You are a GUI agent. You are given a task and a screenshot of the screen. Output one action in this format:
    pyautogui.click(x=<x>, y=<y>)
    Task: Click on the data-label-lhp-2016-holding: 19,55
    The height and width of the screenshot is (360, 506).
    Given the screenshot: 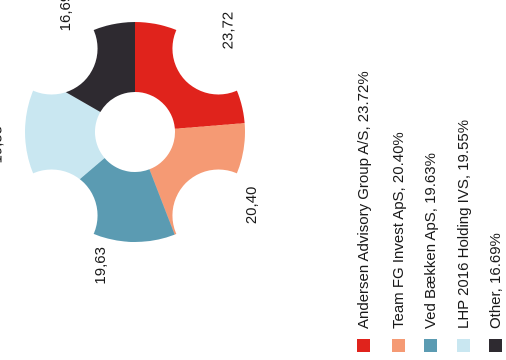 What is the action you would take?
    pyautogui.click(x=3, y=145)
    